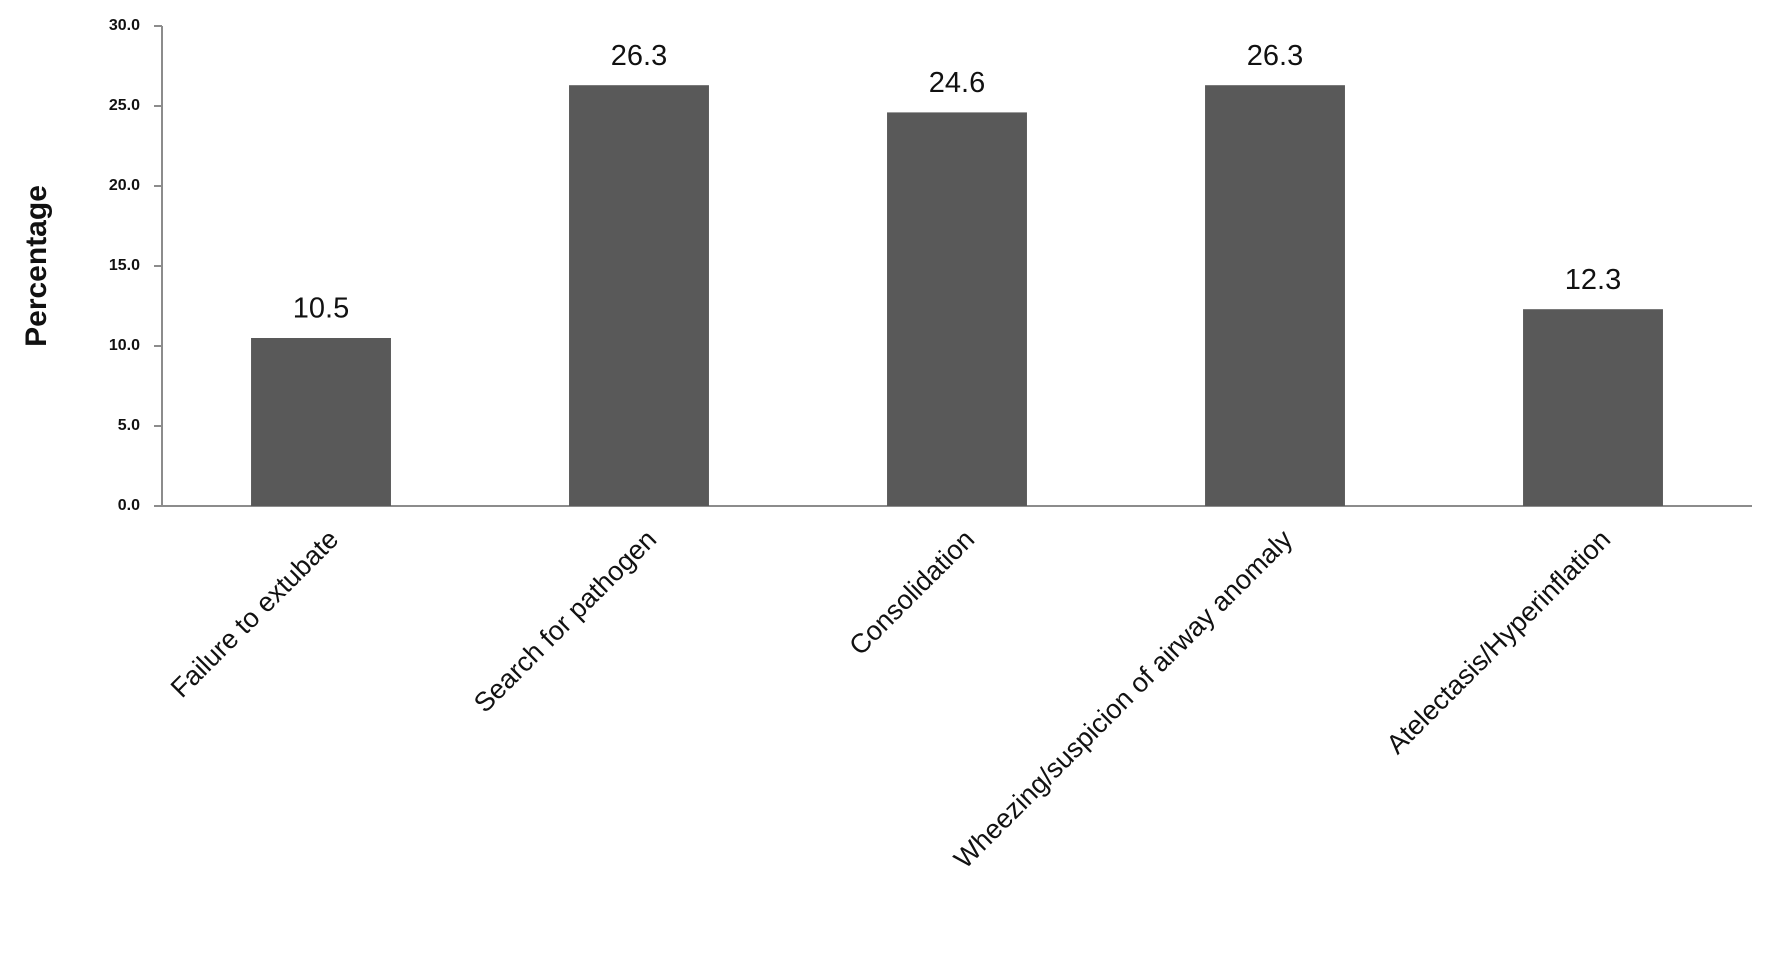 The width and height of the screenshot is (1772, 957). What do you see at coordinates (1499, 642) in the screenshot?
I see `x-tick-label: Atelectasis/Hyperinflation` at bounding box center [1499, 642].